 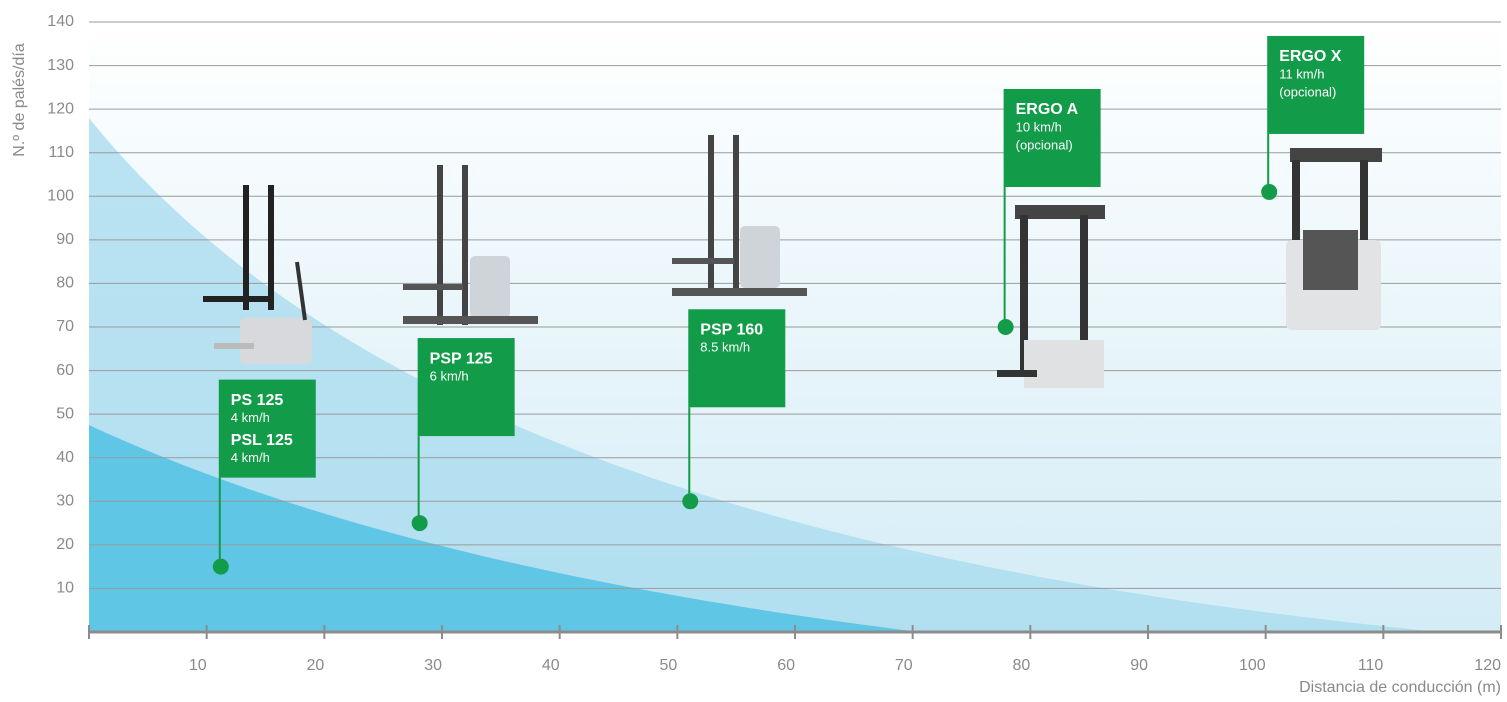 What do you see at coordinates (65, 370) in the screenshot?
I see `y-tick-label: 60` at bounding box center [65, 370].